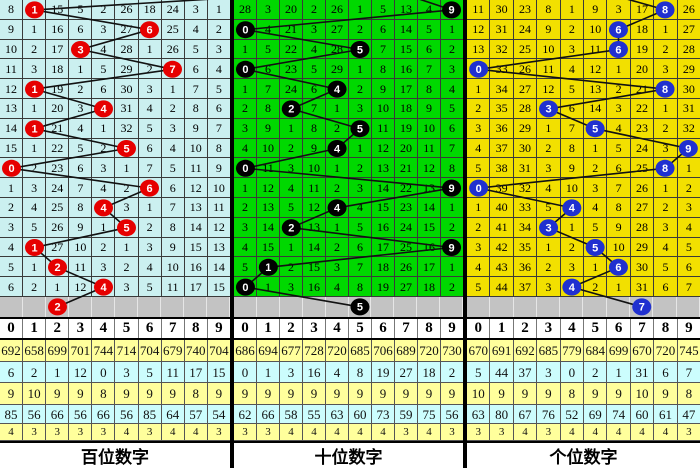  What do you see at coordinates (173, 414) in the screenshot?
I see `stats-cell: 64` at bounding box center [173, 414].